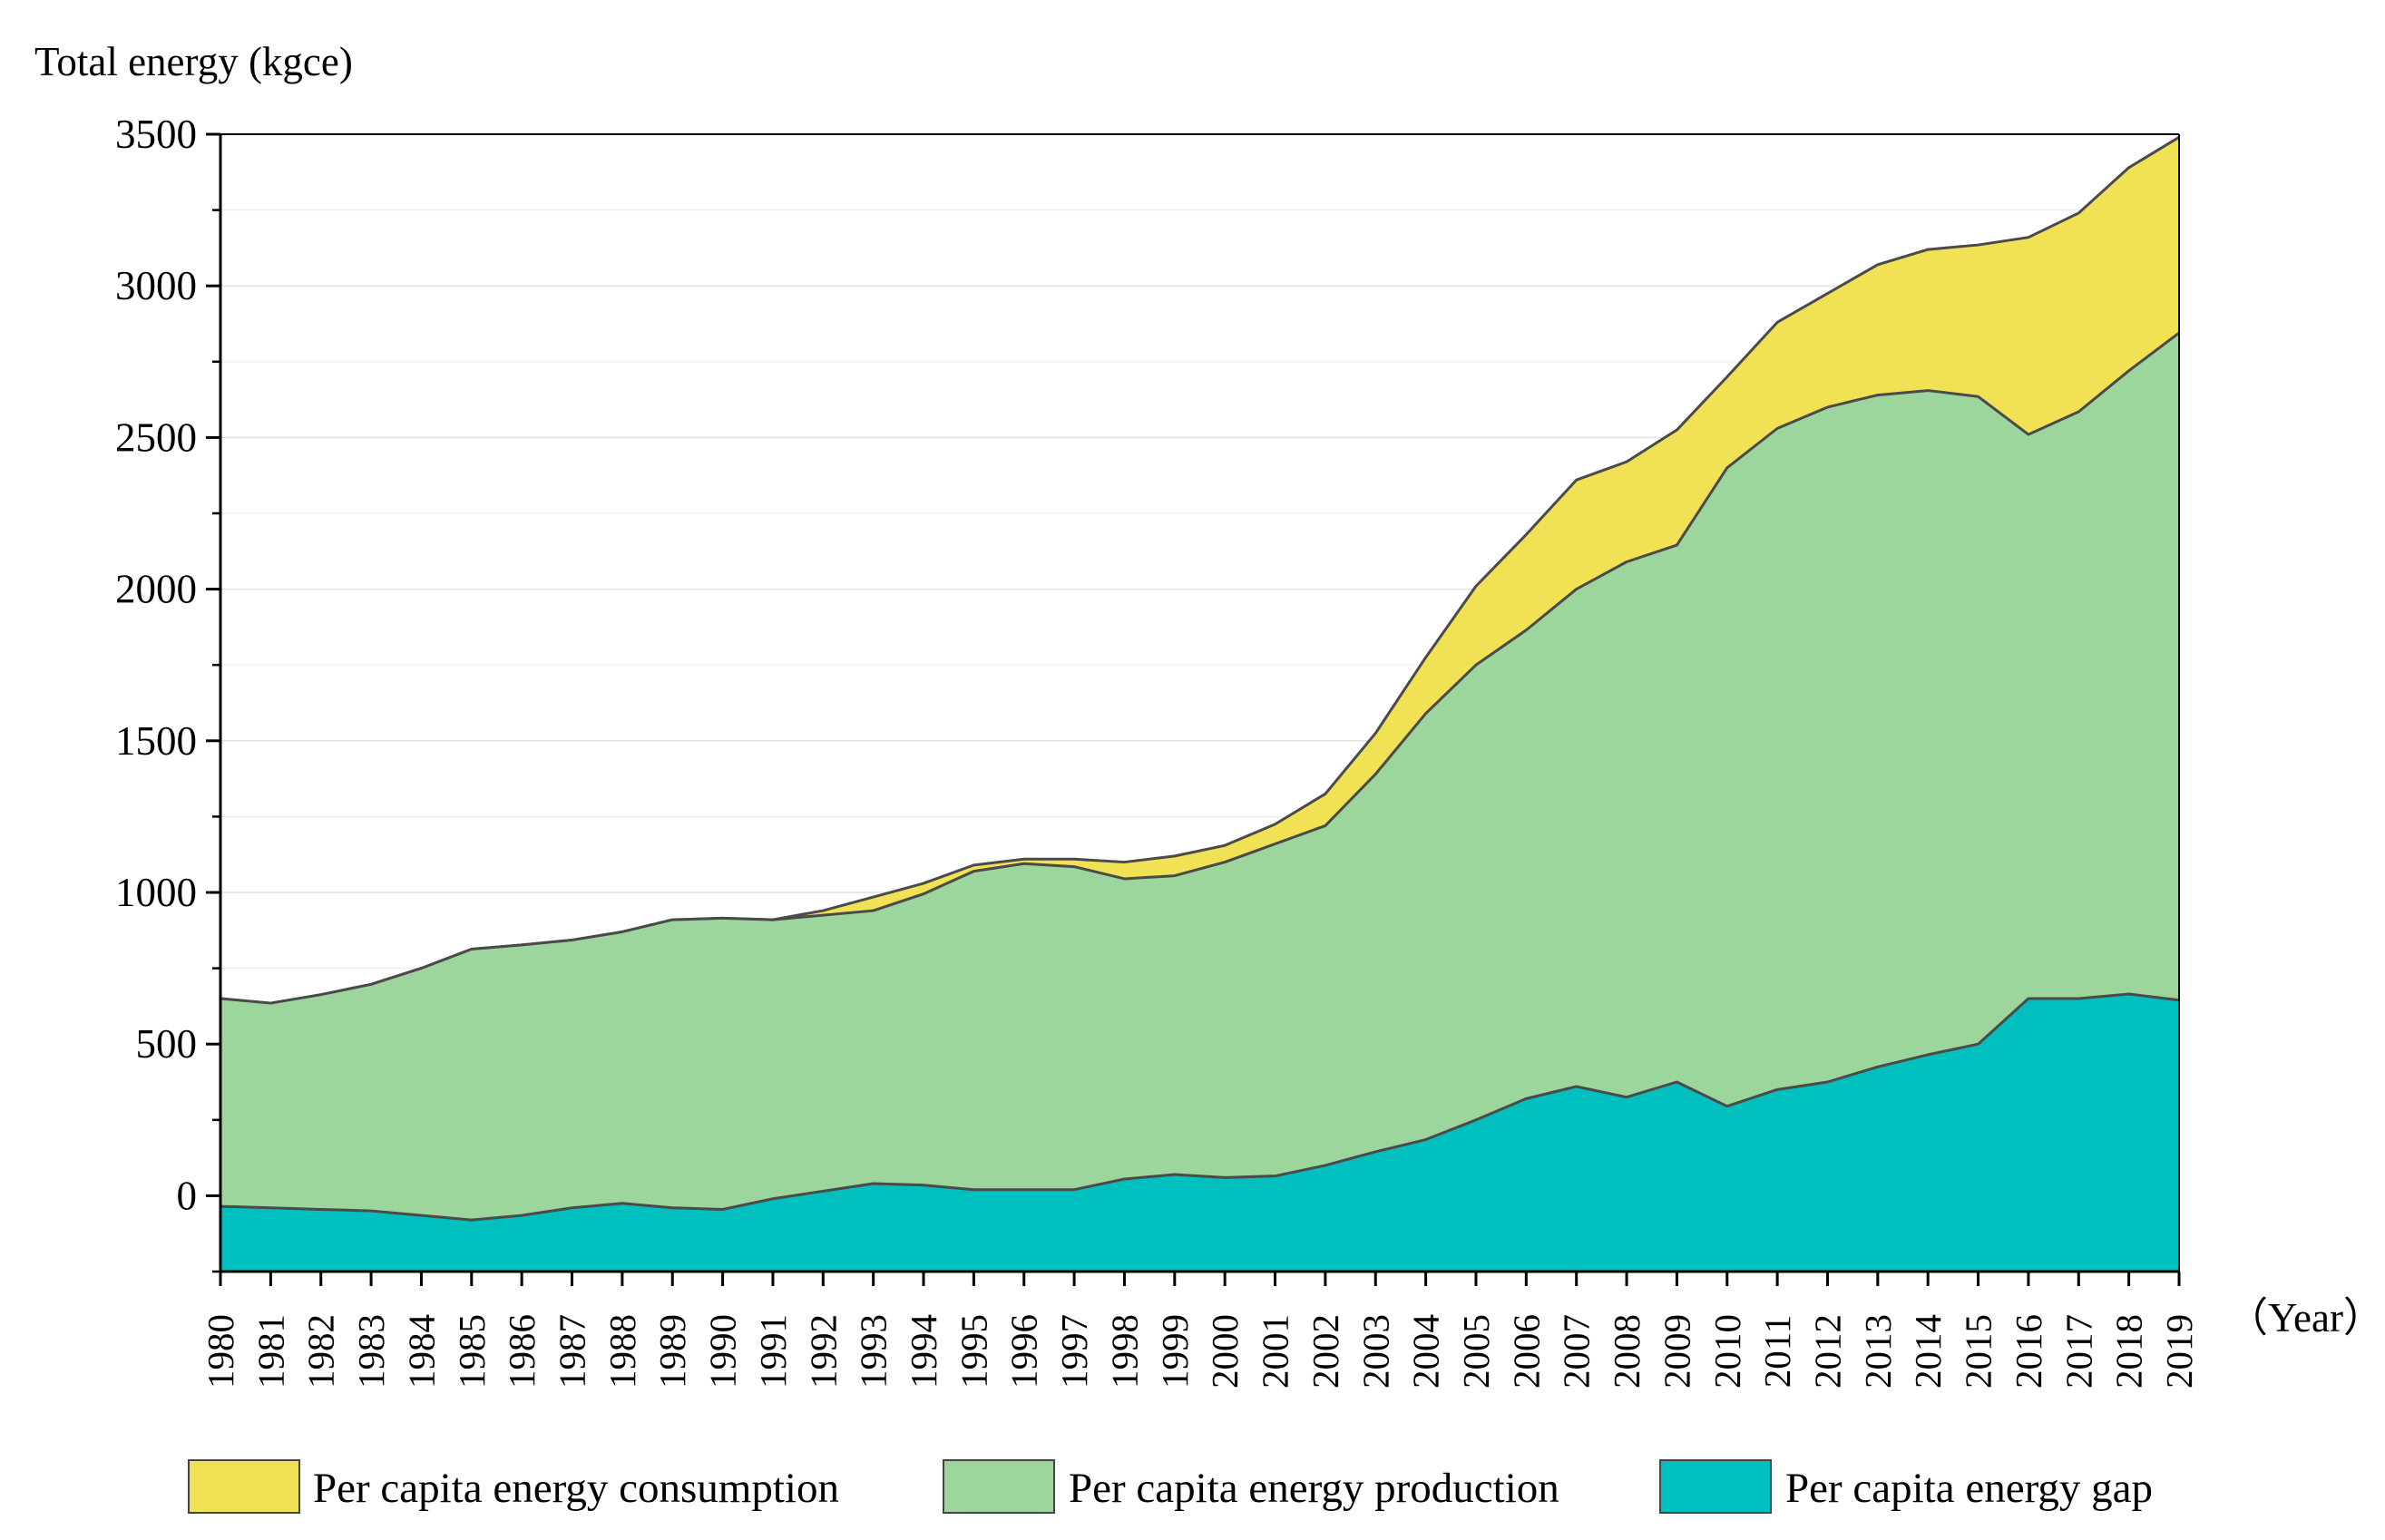 The width and height of the screenshot is (2385, 1540). I want to click on x-tick-label: 1990, so click(723, 1351).